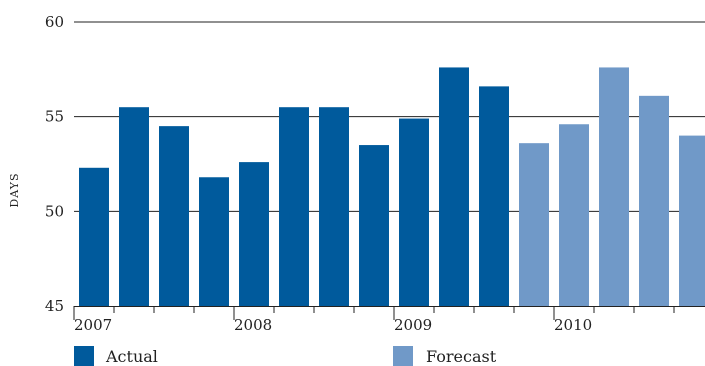 The height and width of the screenshot is (366, 705). What do you see at coordinates (253, 325) in the screenshot?
I see `x-tick-label-2008: 2008` at bounding box center [253, 325].